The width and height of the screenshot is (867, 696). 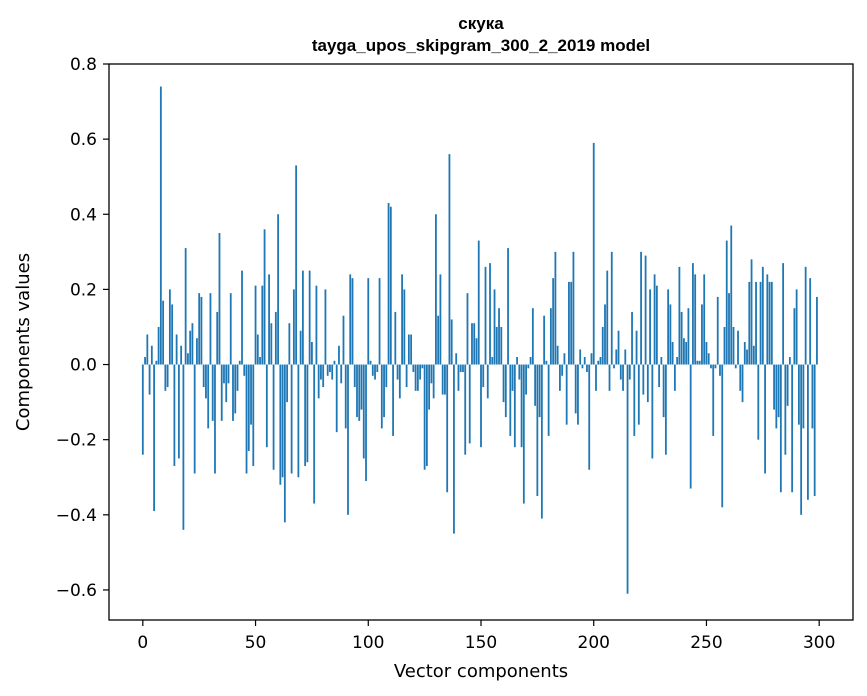 I want to click on x-tick-label: 250, so click(x=706, y=643).